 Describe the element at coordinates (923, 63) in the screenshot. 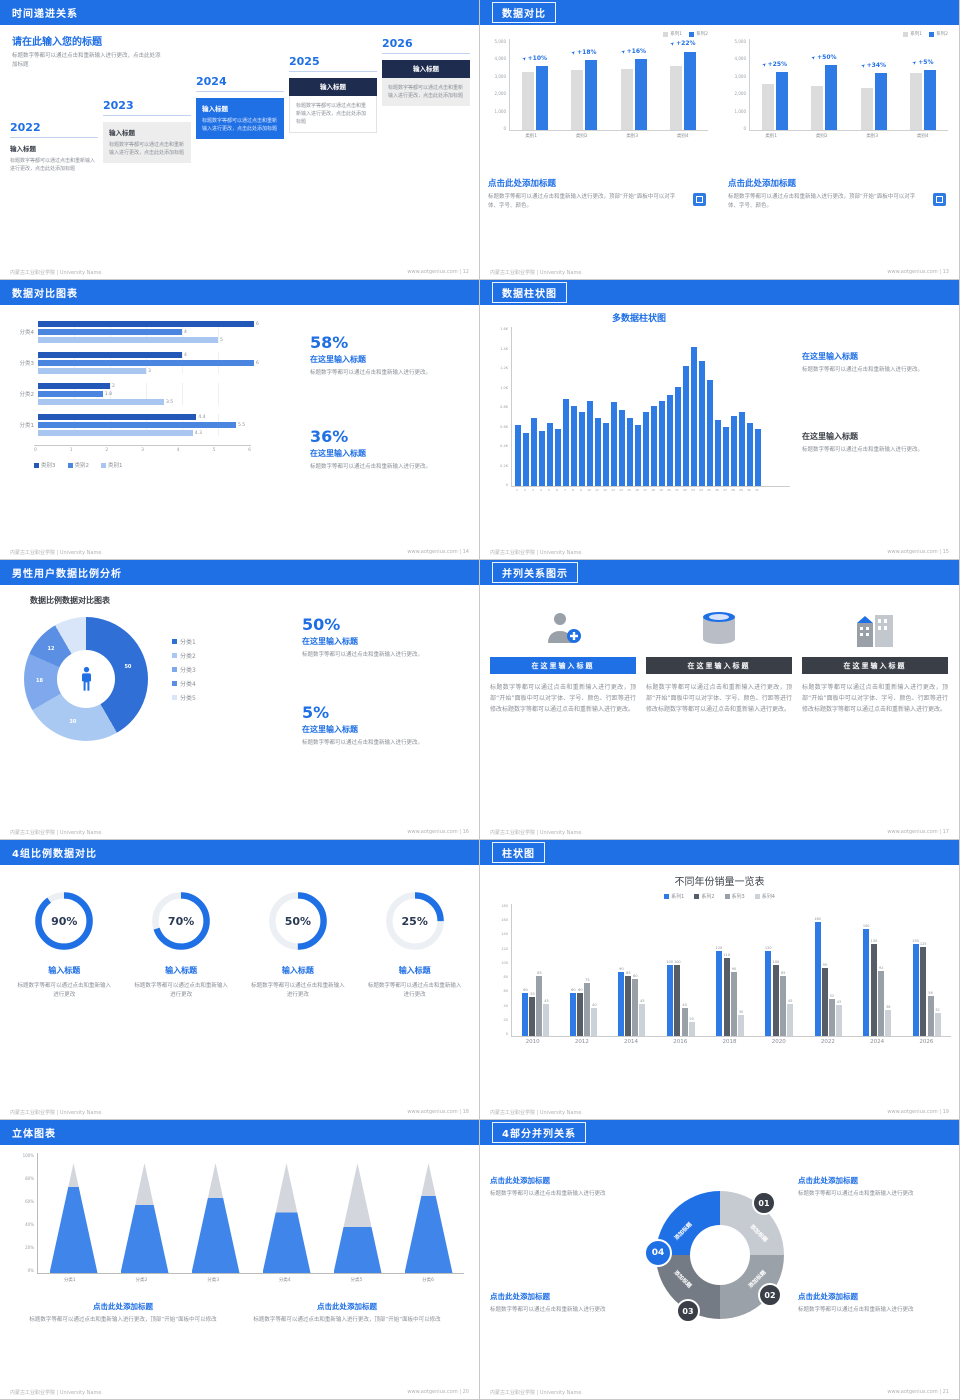

I see `delta-label: ➤+5%` at that location.